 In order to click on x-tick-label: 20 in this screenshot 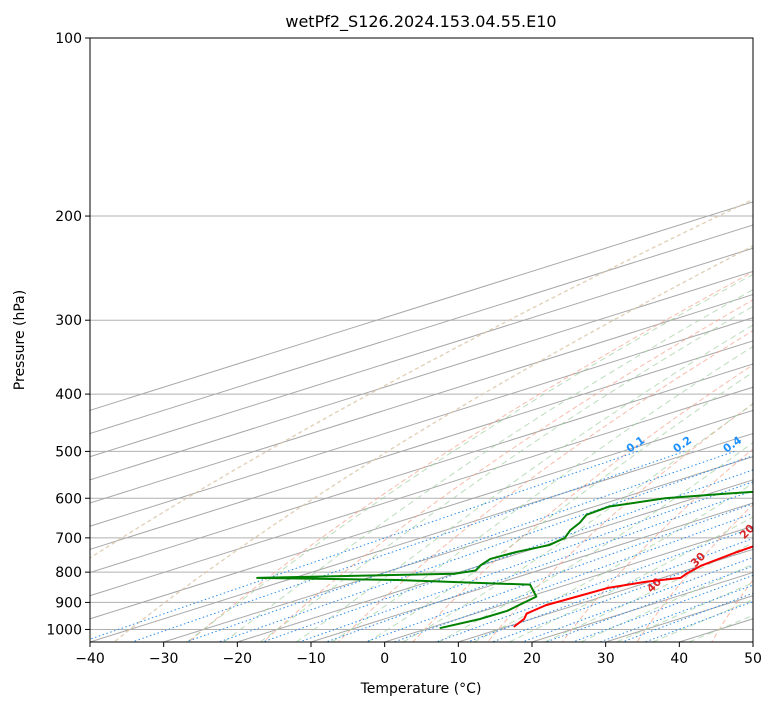, I will do `click(532, 659)`.